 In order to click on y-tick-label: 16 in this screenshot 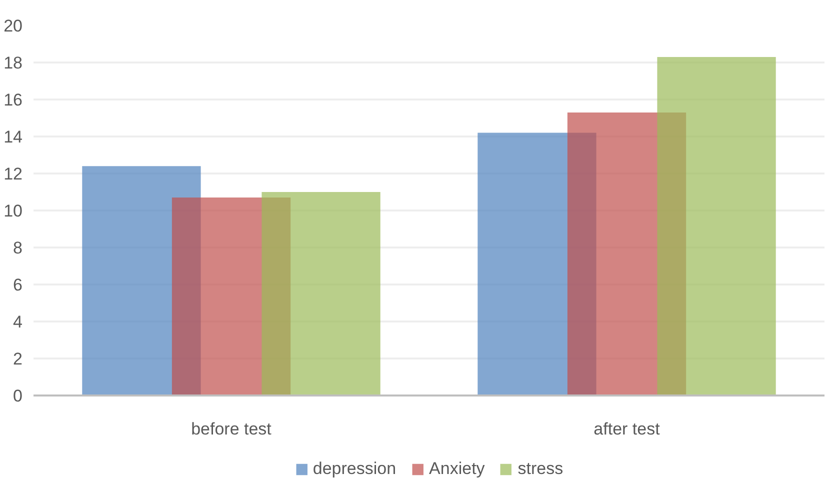, I will do `click(13, 100)`.